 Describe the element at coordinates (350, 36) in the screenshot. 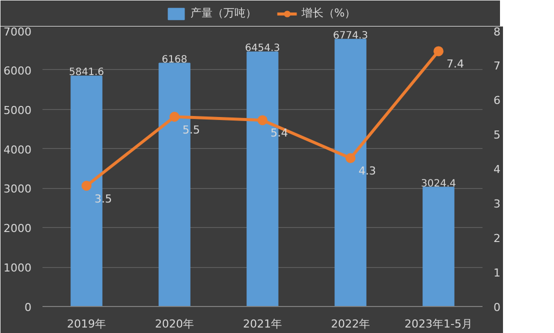

I see `data-label: 6774.3` at that location.